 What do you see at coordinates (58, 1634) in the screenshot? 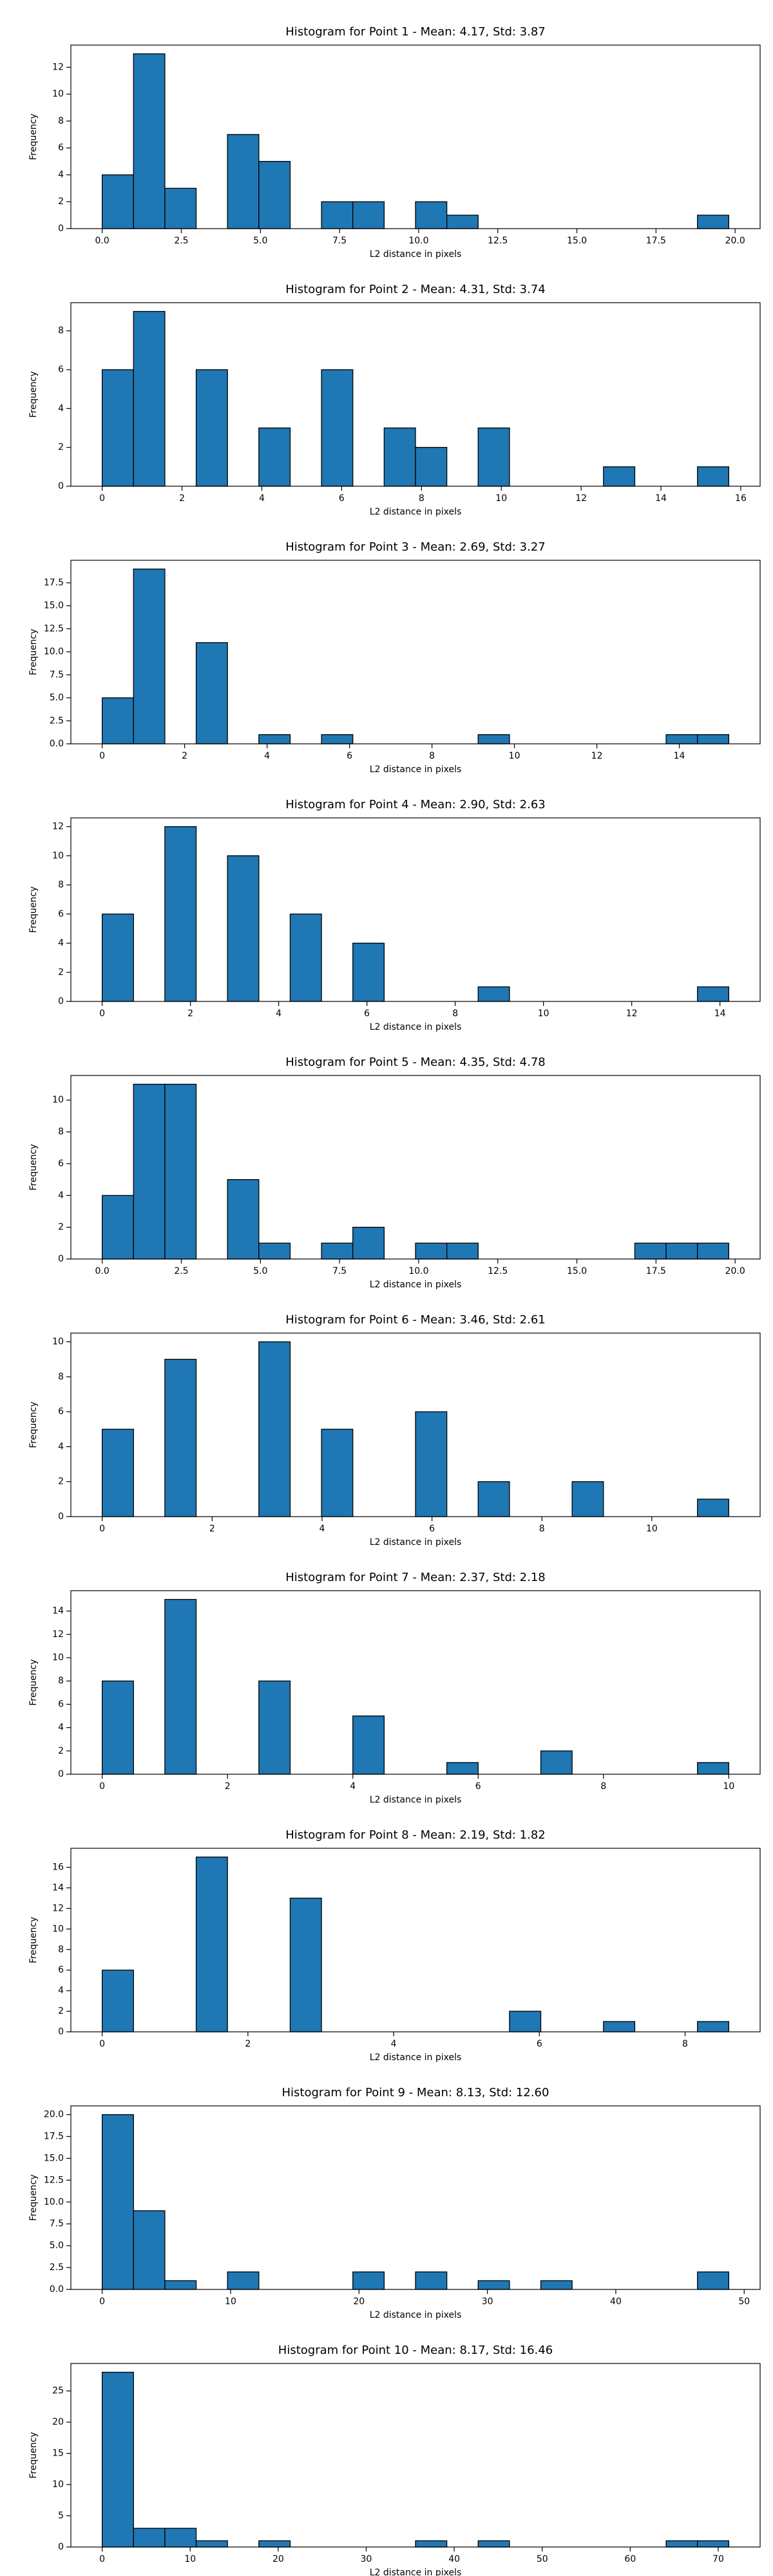
I see `y-tick-label: 12` at bounding box center [58, 1634].